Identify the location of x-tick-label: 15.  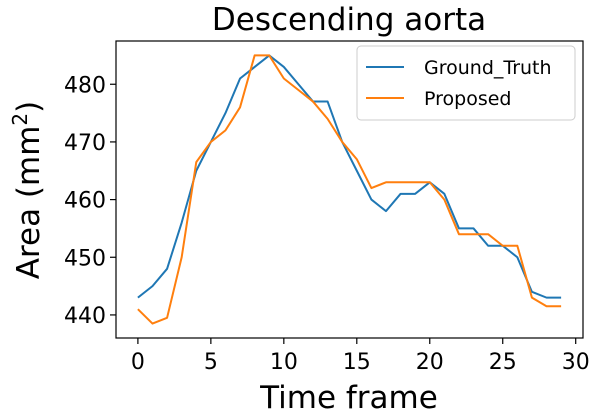
(357, 362).